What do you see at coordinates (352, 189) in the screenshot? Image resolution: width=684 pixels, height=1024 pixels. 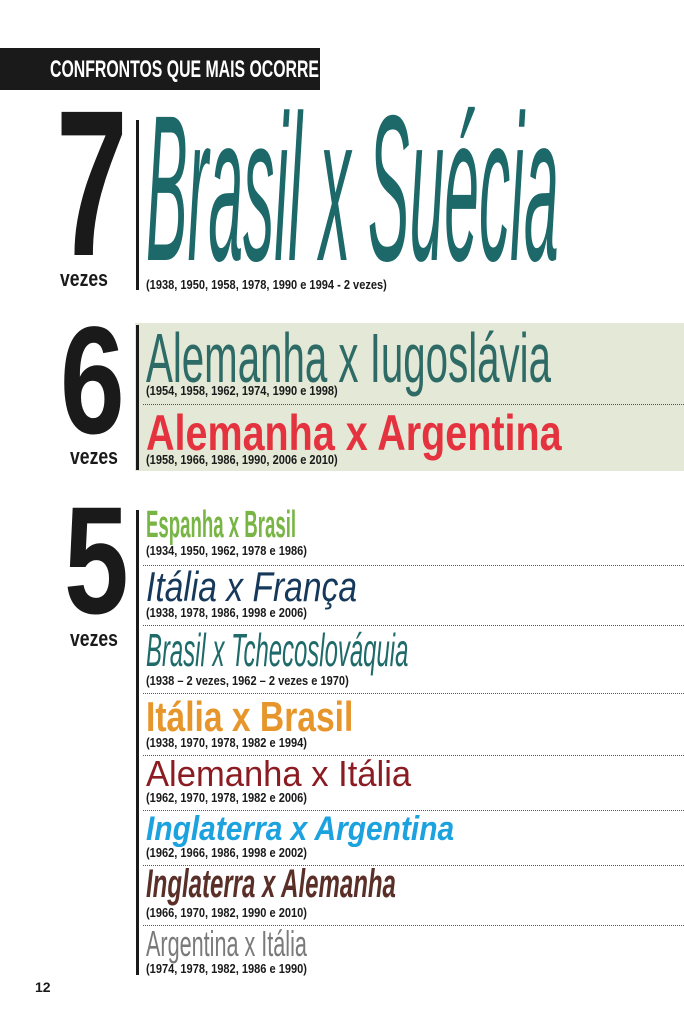 I see `match-title: Brasil x Suécia` at bounding box center [352, 189].